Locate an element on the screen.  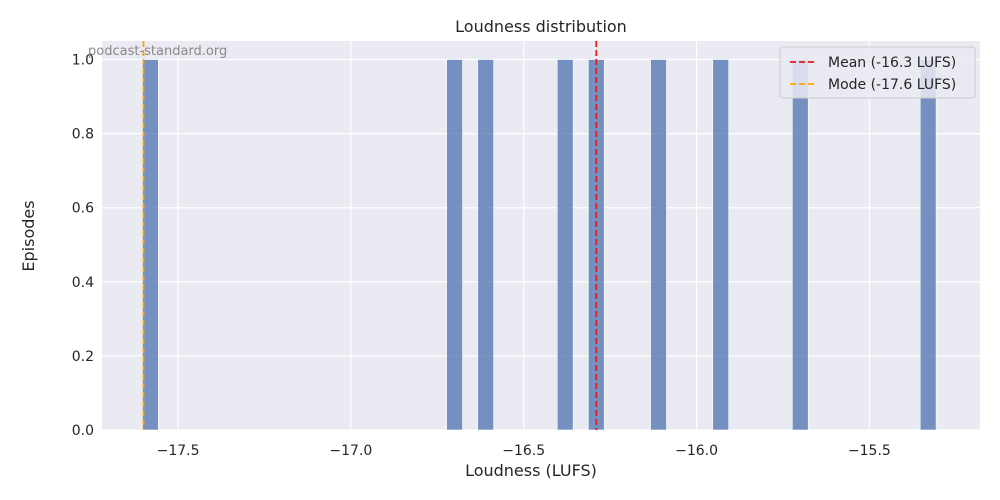
watermark-text: podcast-standard.org is located at coordinates (157, 51).